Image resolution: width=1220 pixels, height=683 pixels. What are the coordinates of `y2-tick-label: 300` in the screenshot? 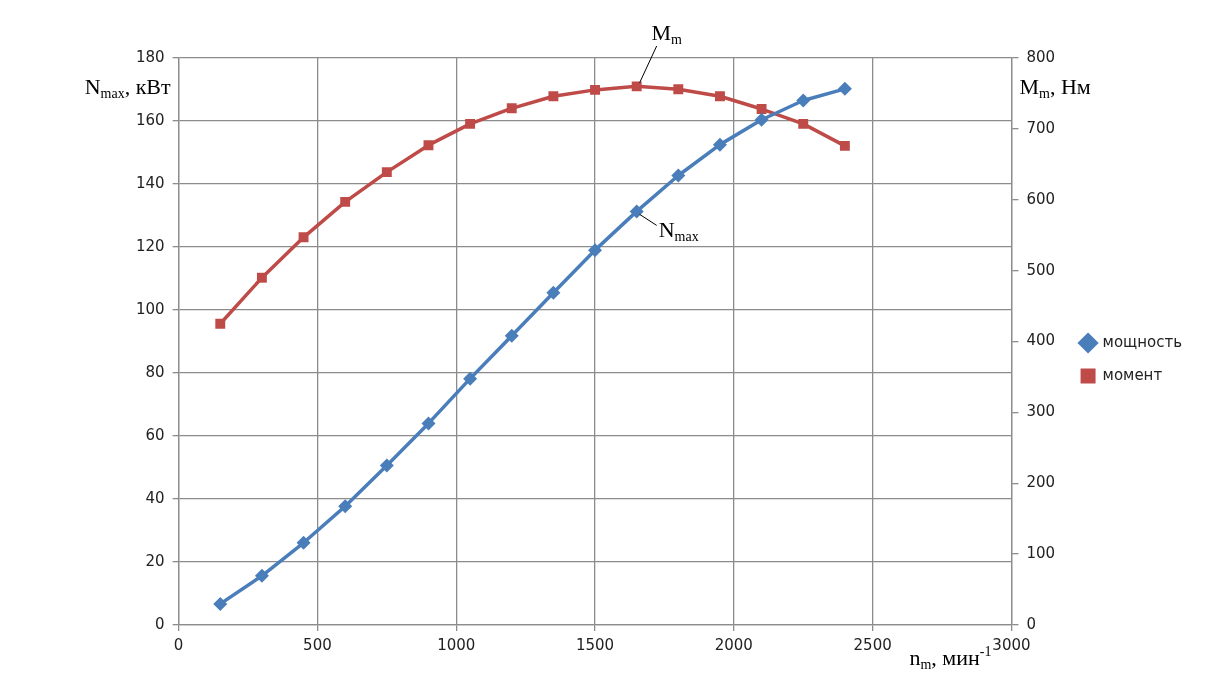 It's located at (1041, 411).